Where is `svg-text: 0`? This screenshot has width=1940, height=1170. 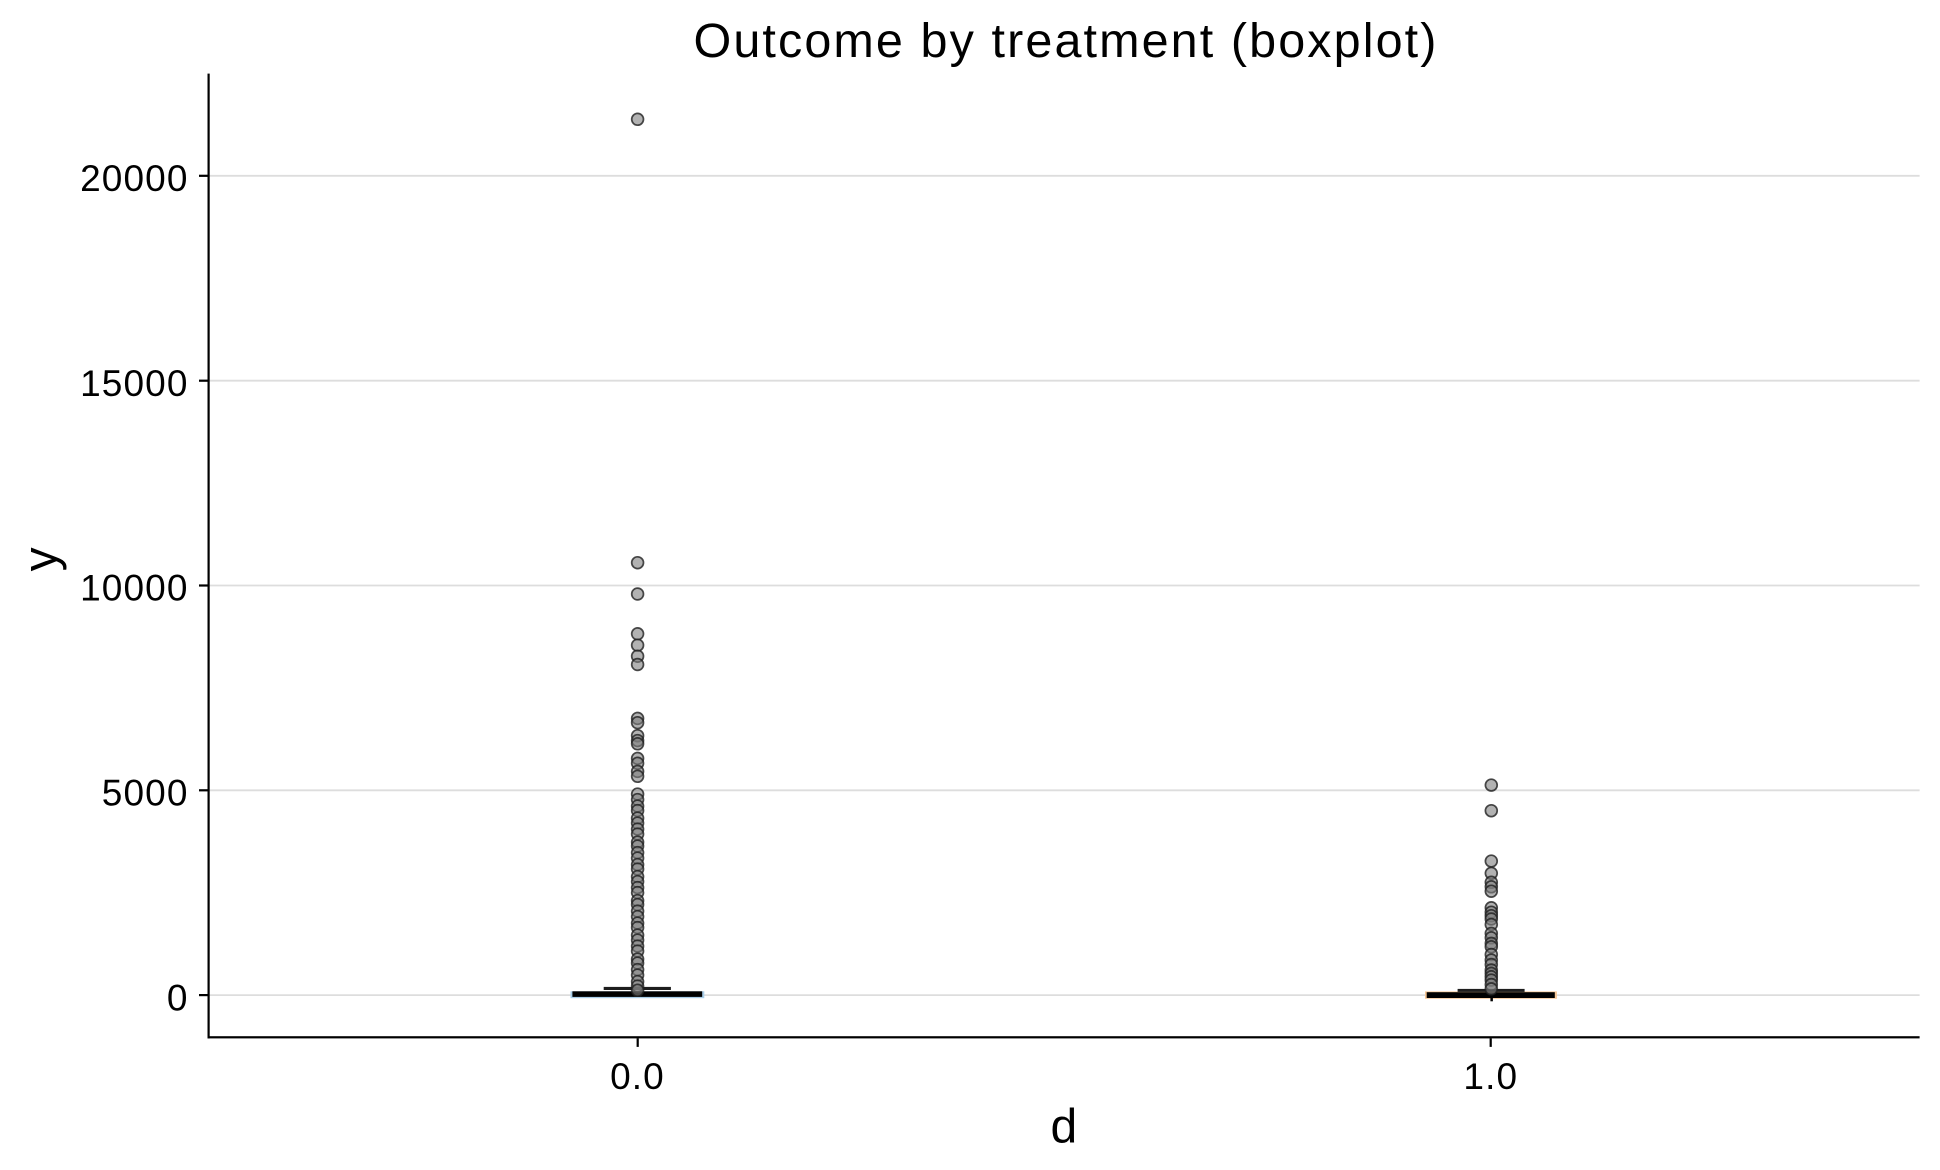 svg-text: 0 is located at coordinates (178, 997).